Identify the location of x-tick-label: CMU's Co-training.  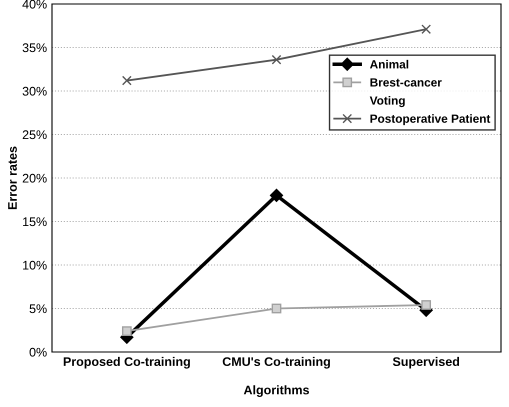
(276, 362).